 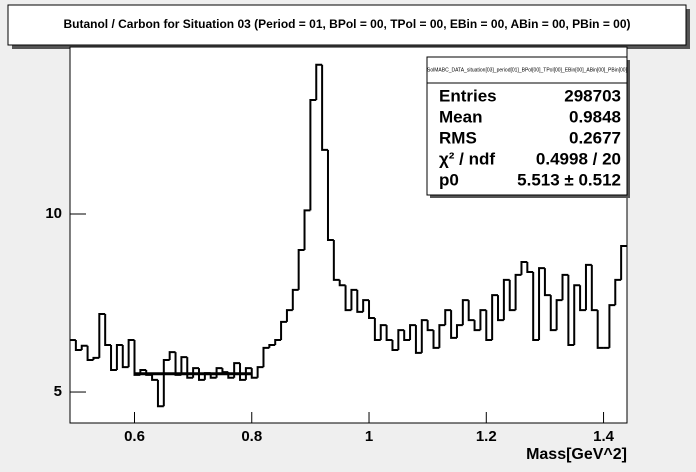 I want to click on stats-label: χ² / ndf, so click(x=467, y=158).